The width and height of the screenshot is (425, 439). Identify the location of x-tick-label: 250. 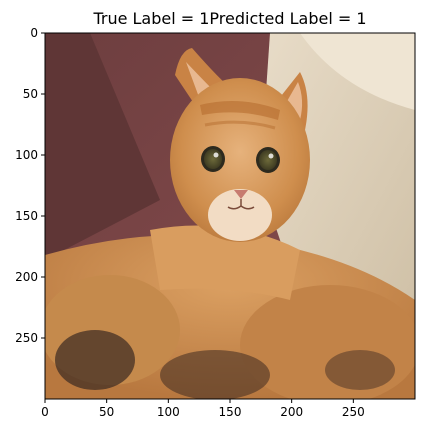
(353, 412).